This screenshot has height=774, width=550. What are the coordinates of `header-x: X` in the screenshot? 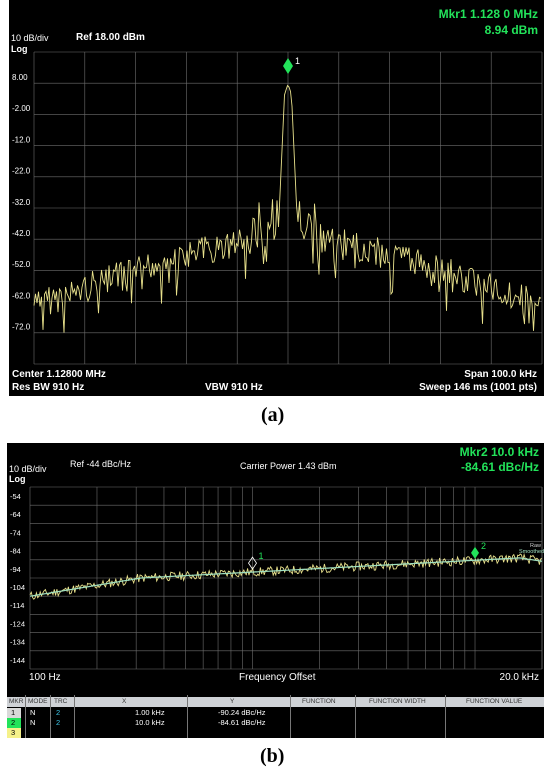 It's located at (124, 701).